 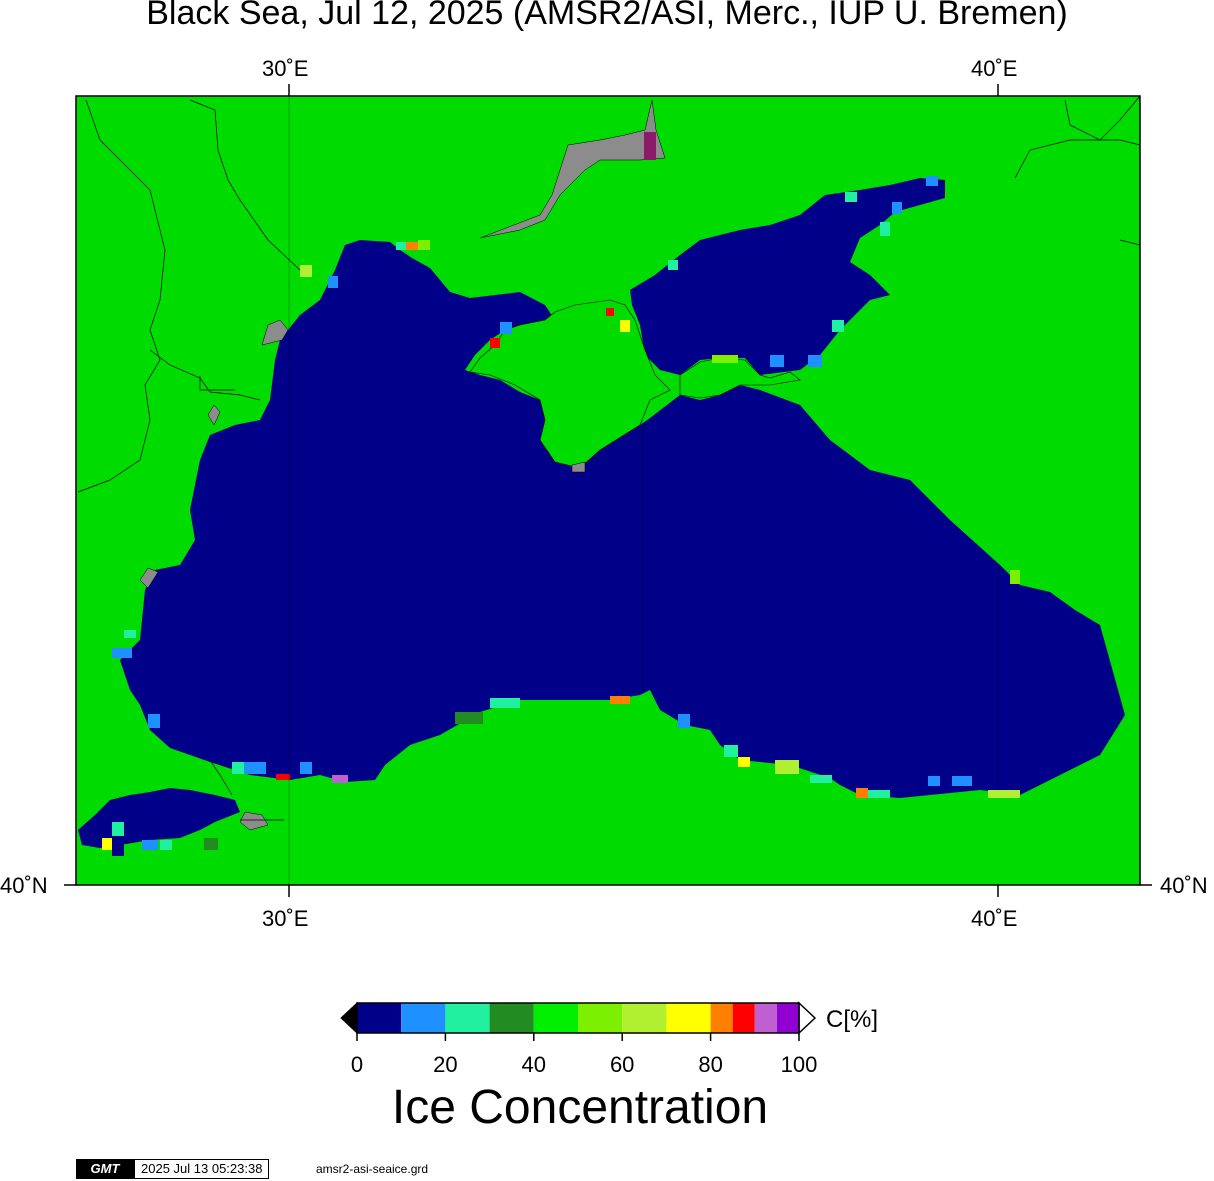 I want to click on colorbar-frame, so click(x=578, y=1018).